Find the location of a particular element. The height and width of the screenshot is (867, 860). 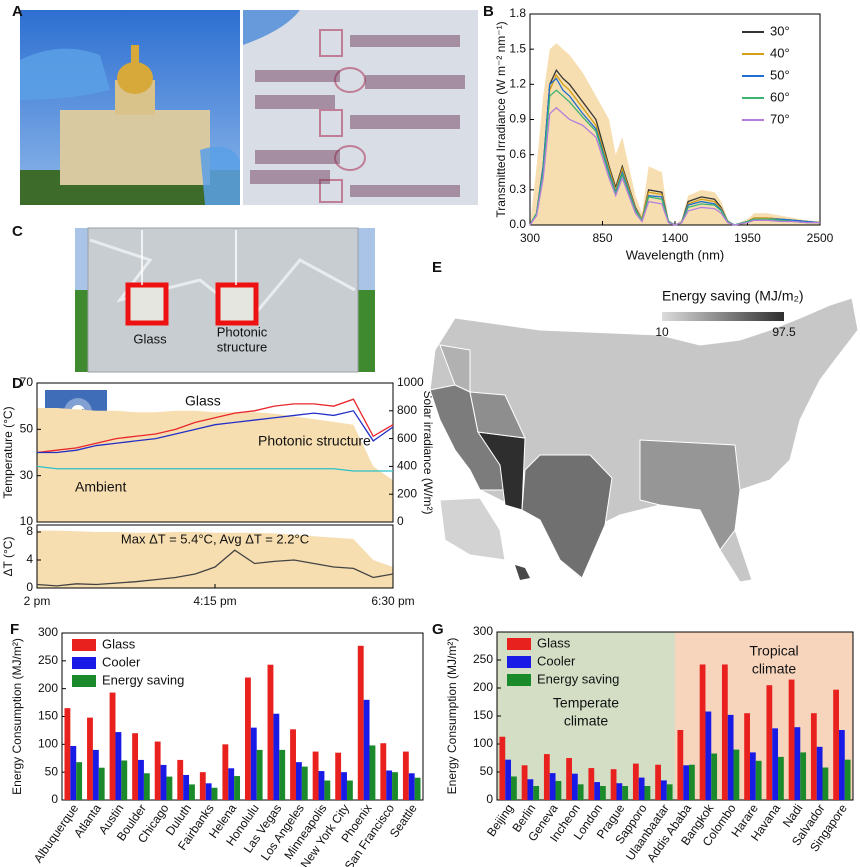

y-tick-label: 8 is located at coordinates (29, 531).